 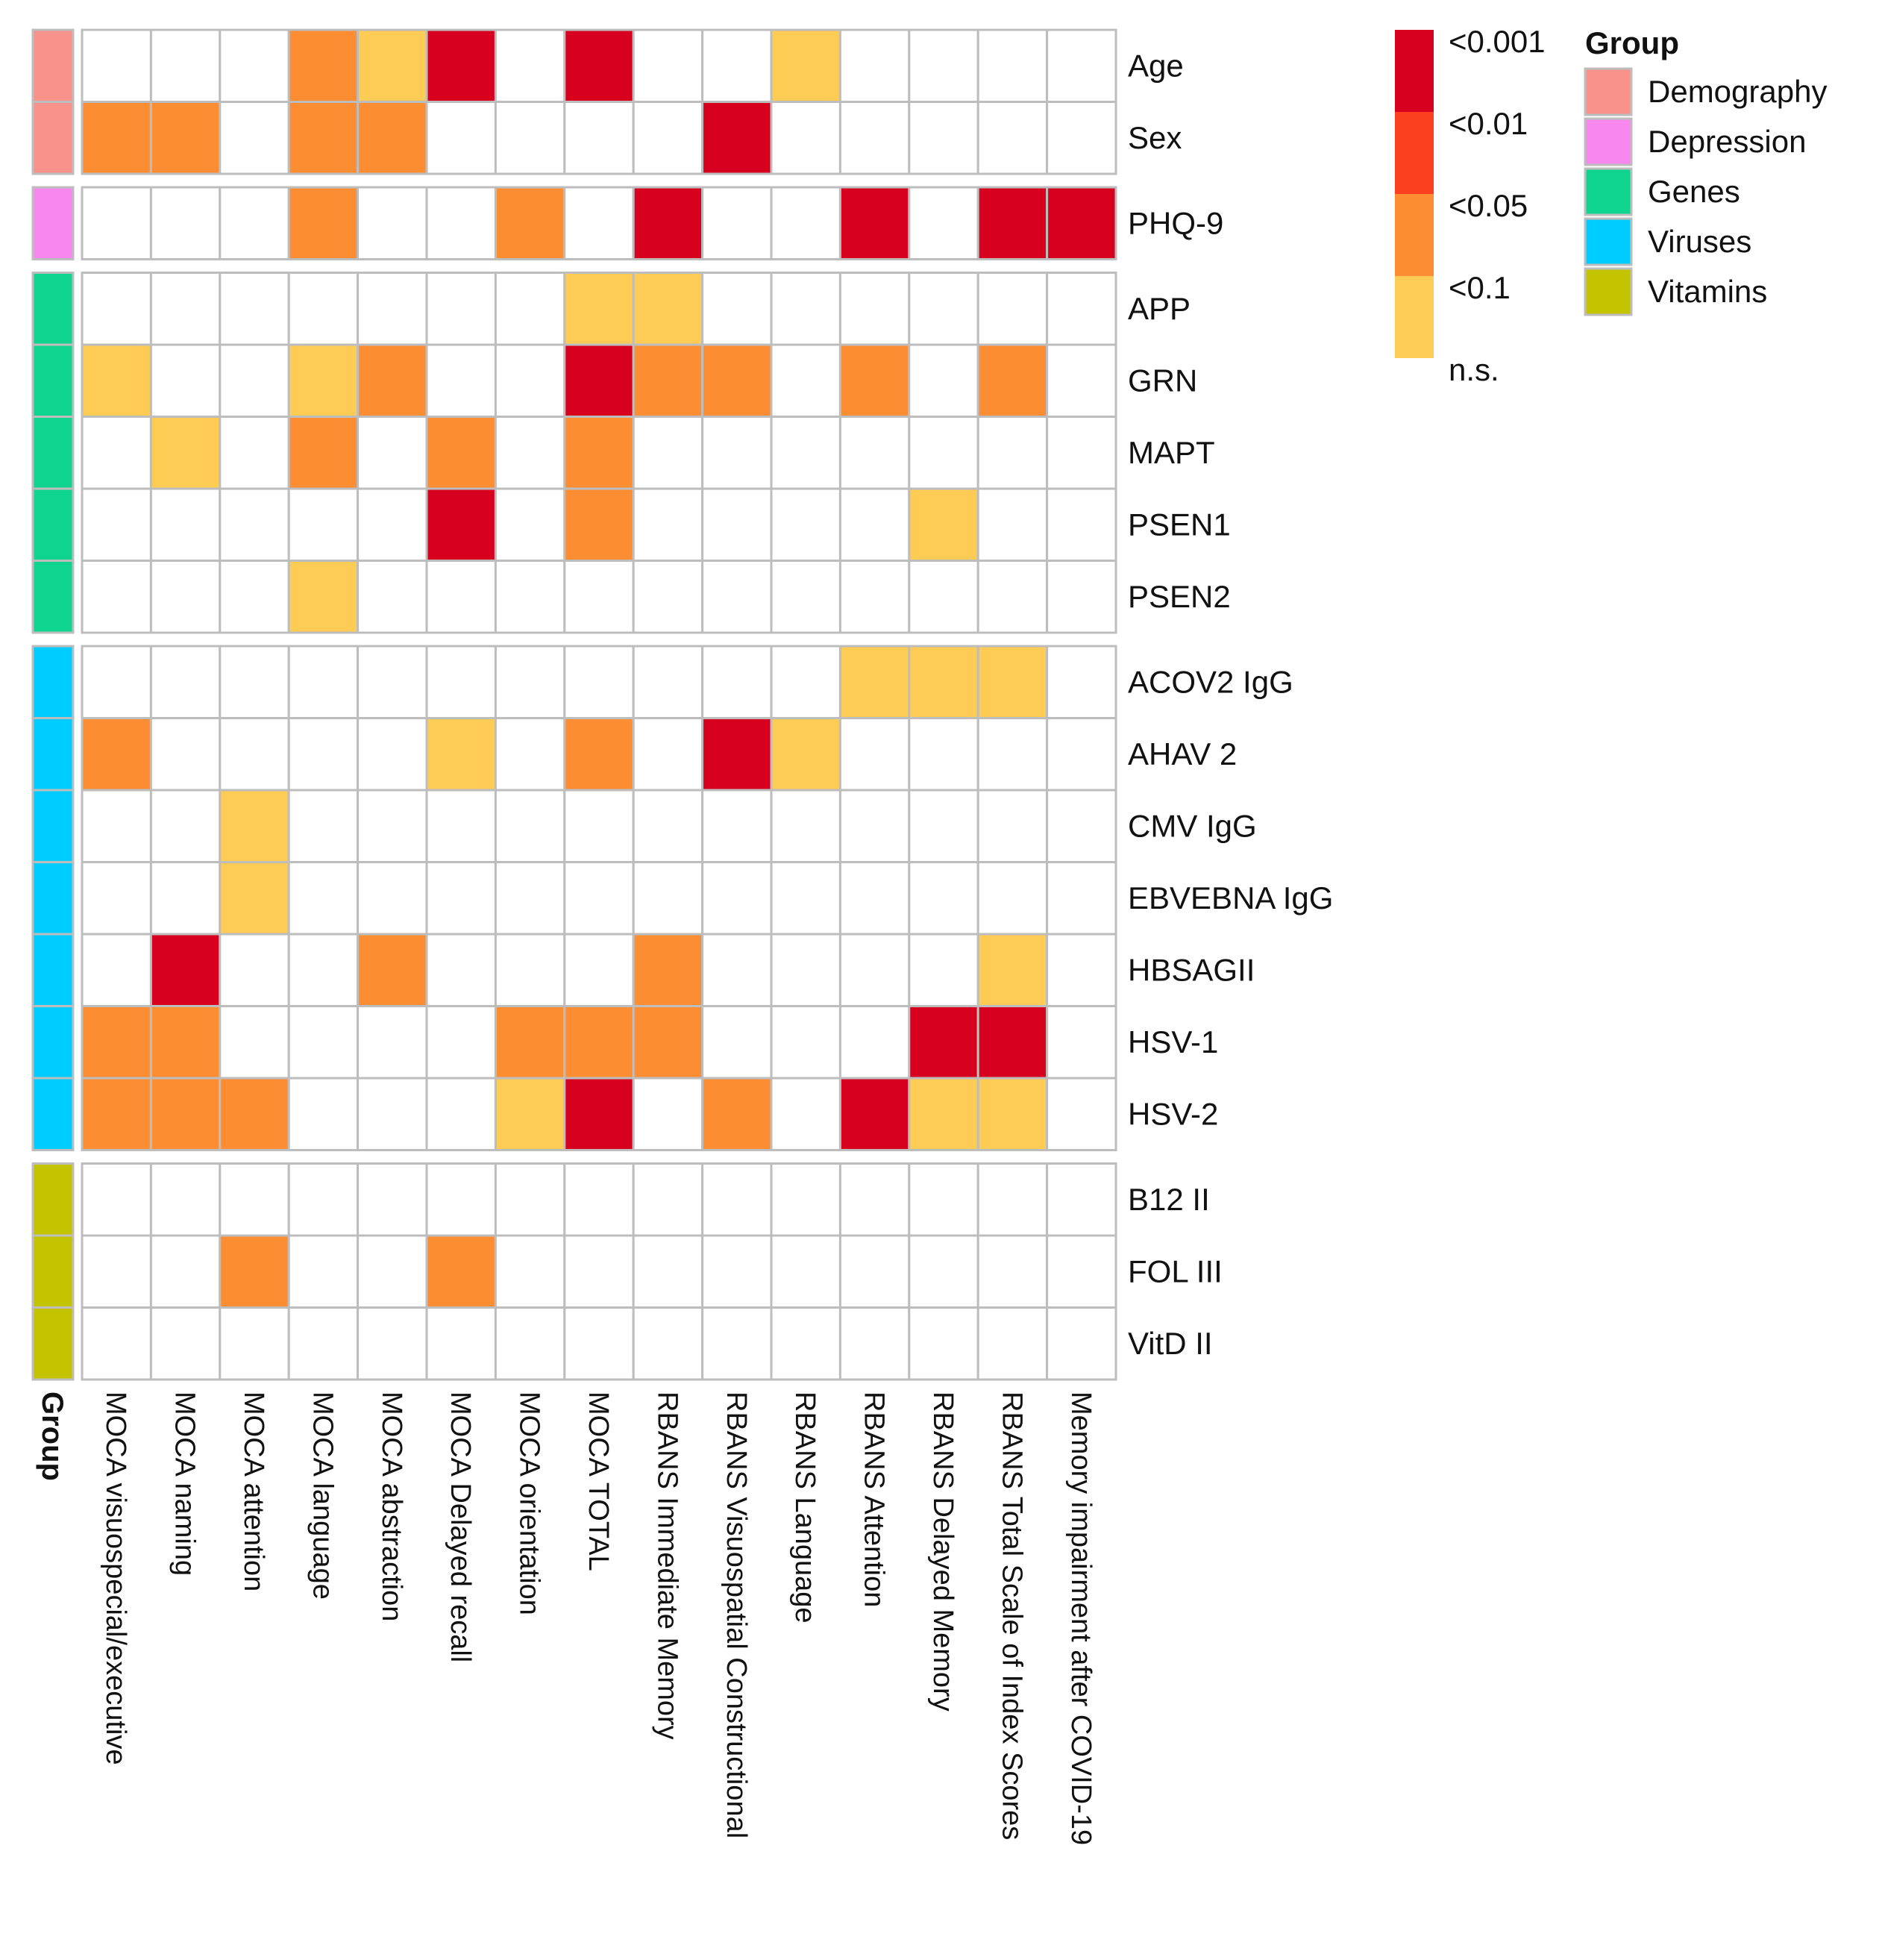 What do you see at coordinates (460, 1526) in the screenshot?
I see `column-label-moca-delayed-recall: MOCA Delayed recall` at bounding box center [460, 1526].